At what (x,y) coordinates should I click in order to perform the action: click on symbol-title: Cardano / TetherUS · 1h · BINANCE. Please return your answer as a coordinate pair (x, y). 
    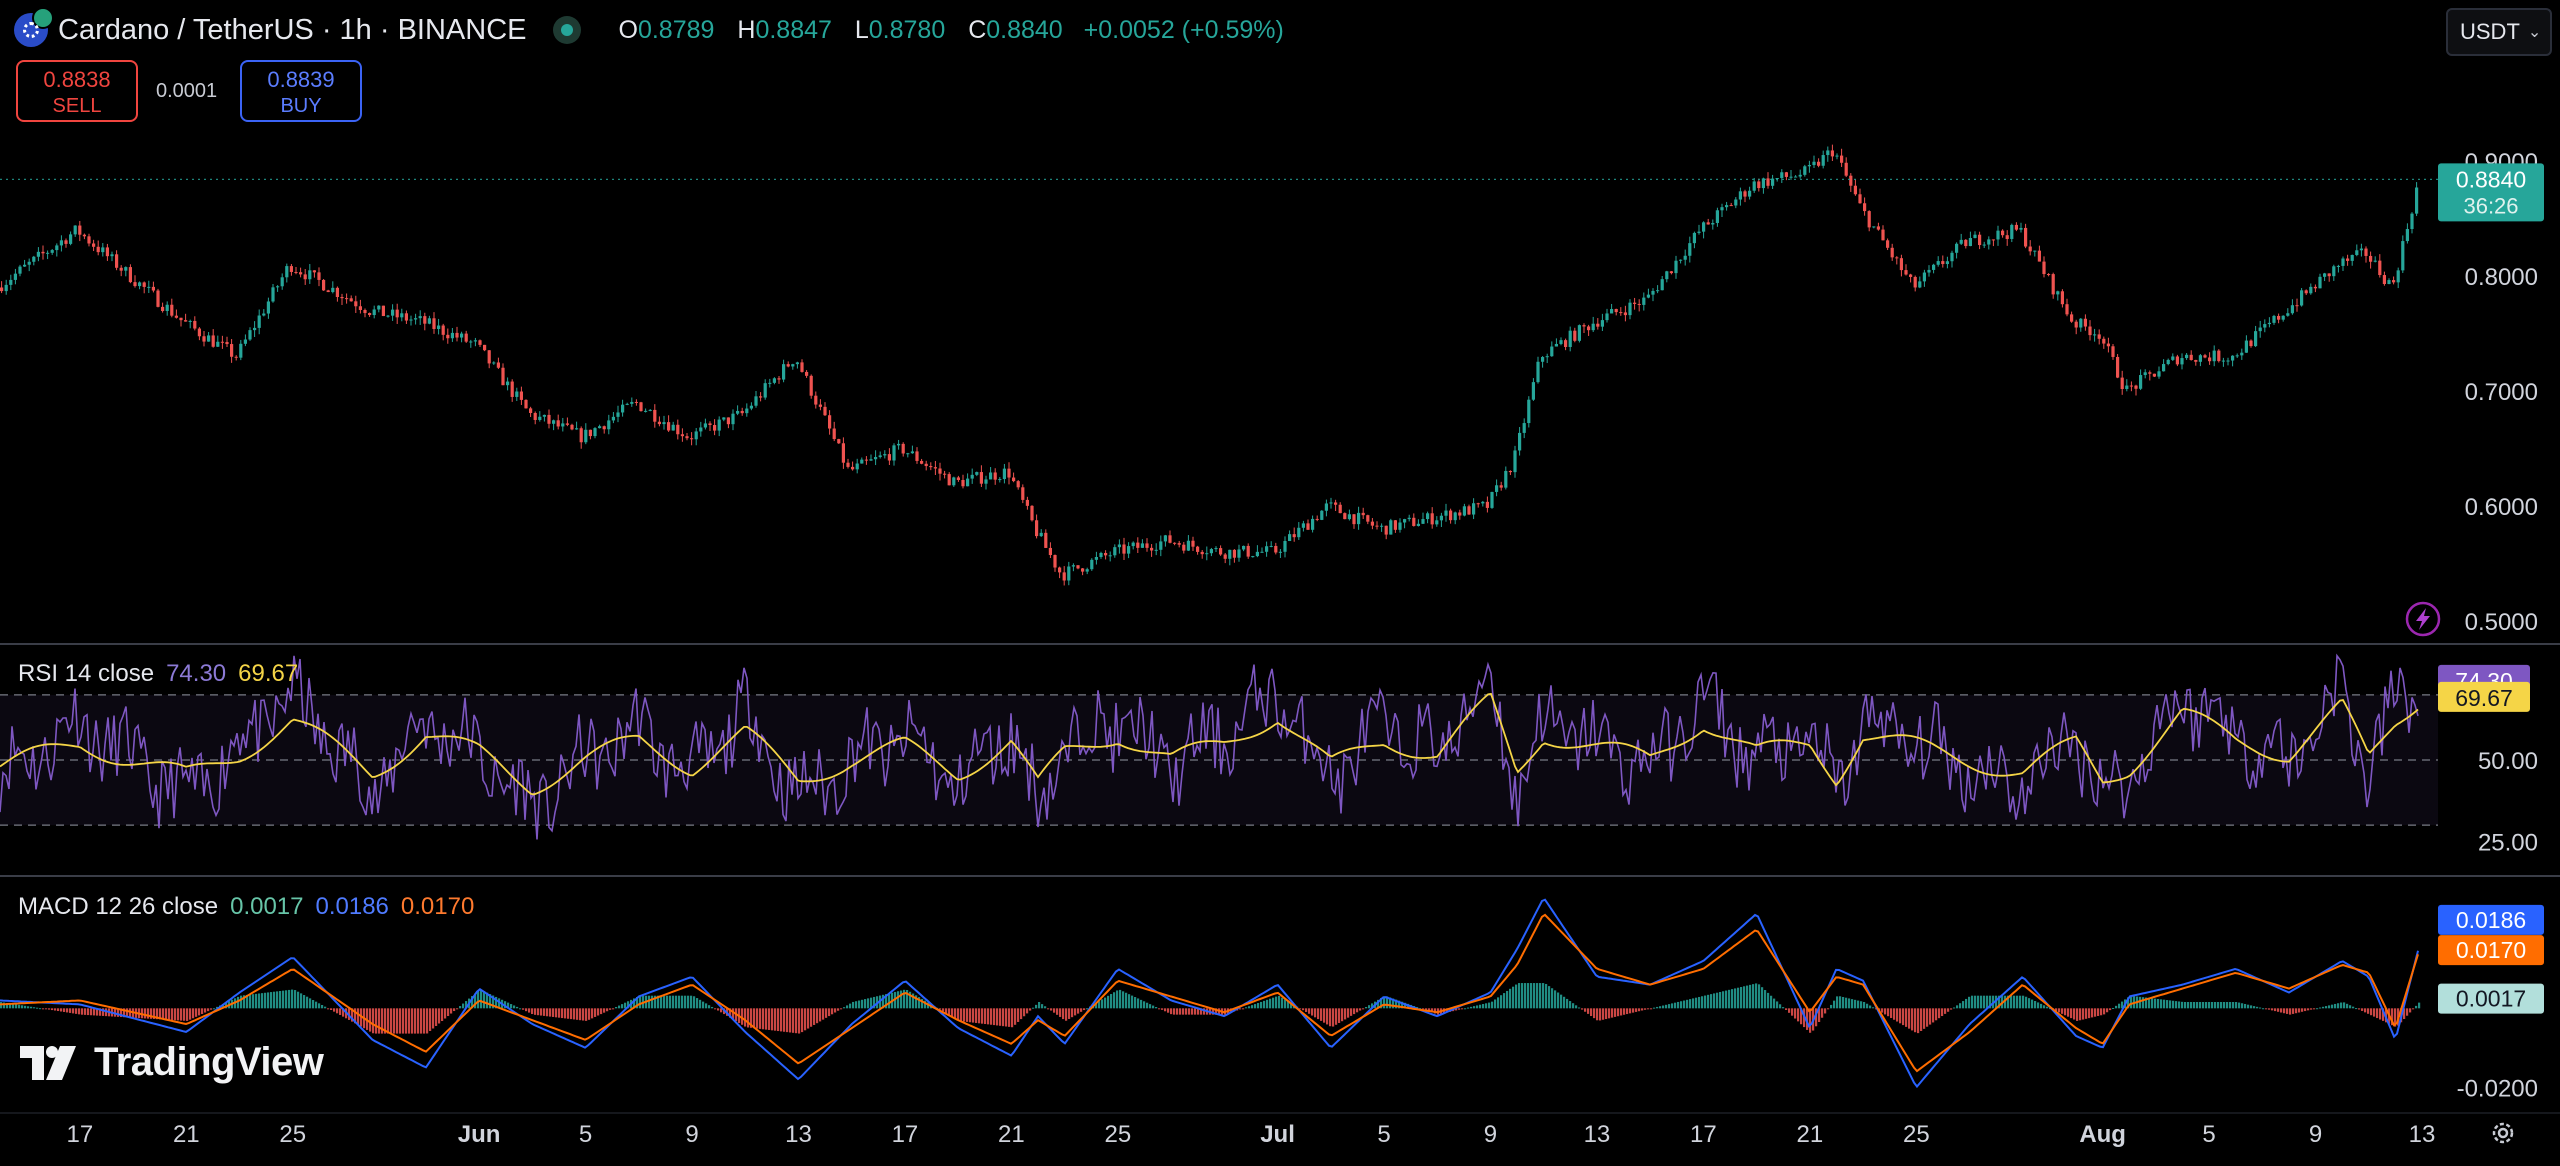
    Looking at the image, I should click on (292, 29).